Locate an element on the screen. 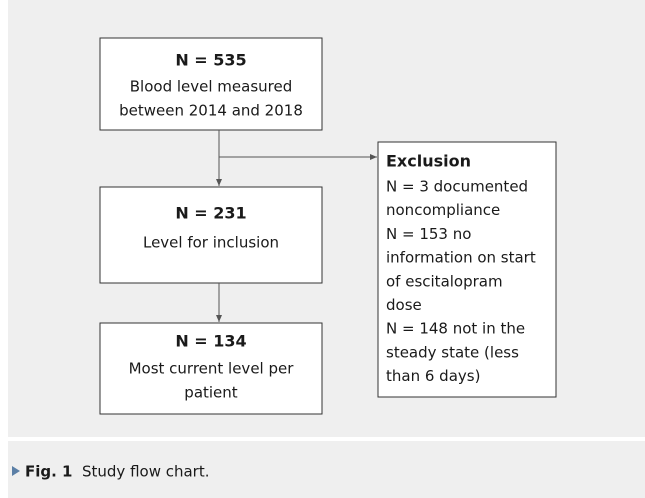 The width and height of the screenshot is (645, 498). exclusion-line: information on start is located at coordinates (461, 258).